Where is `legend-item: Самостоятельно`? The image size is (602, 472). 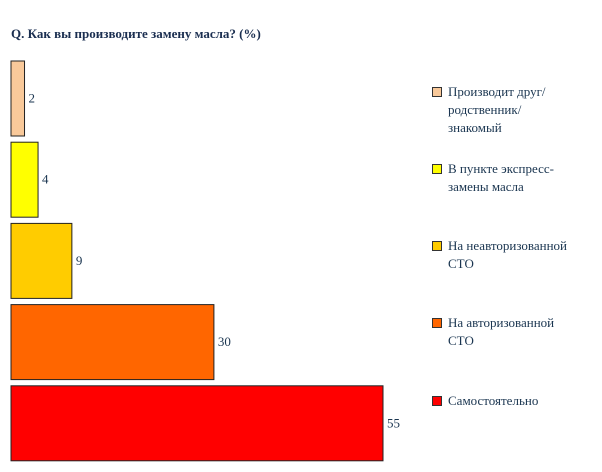
legend-item: Самостоятельно is located at coordinates (502, 401).